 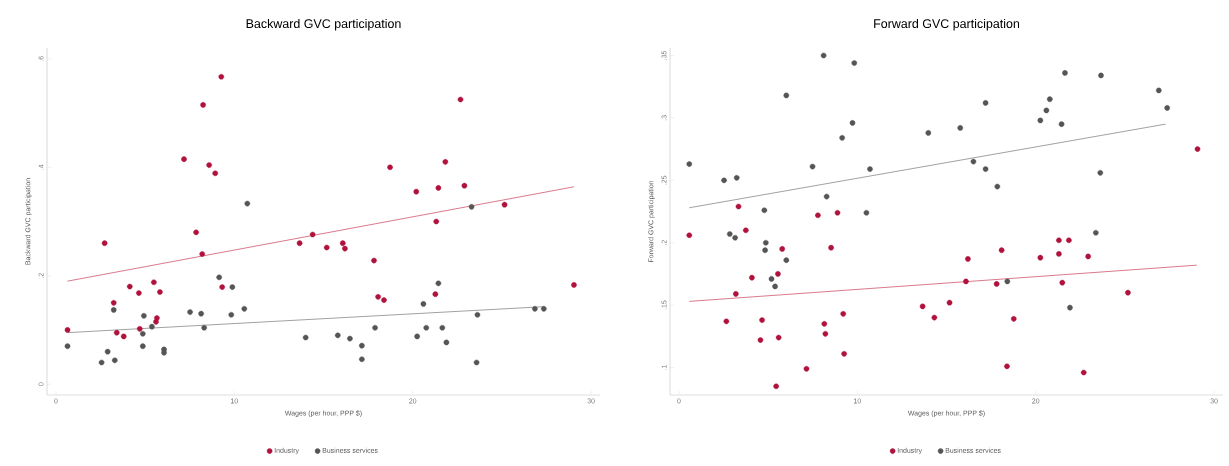 I want to click on chart-title: Forward GVC participation, so click(x=947, y=24).